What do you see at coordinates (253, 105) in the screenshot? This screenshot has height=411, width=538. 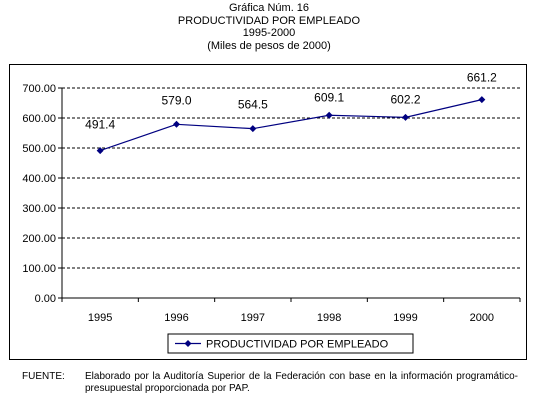 I see `data-label: 564.5` at bounding box center [253, 105].